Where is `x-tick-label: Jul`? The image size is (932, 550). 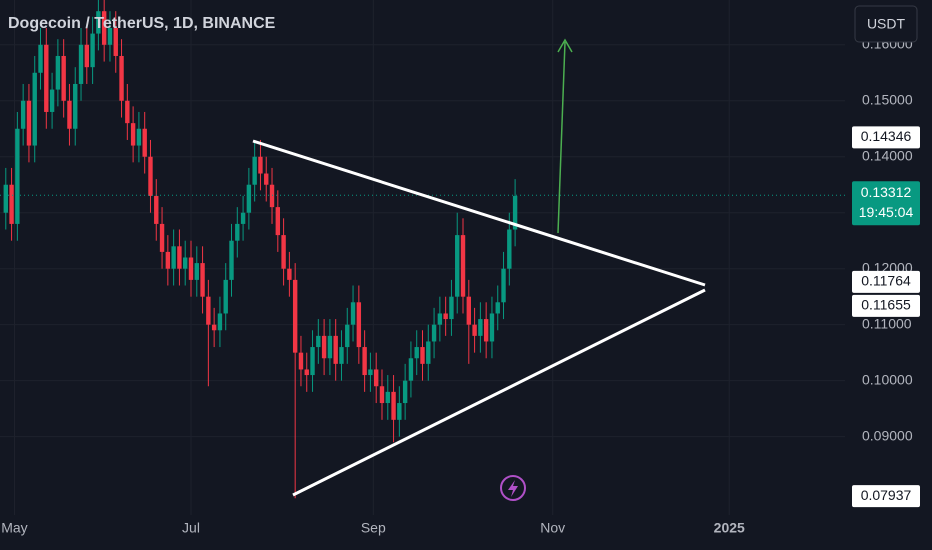
x-tick-label: Jul is located at coordinates (191, 528).